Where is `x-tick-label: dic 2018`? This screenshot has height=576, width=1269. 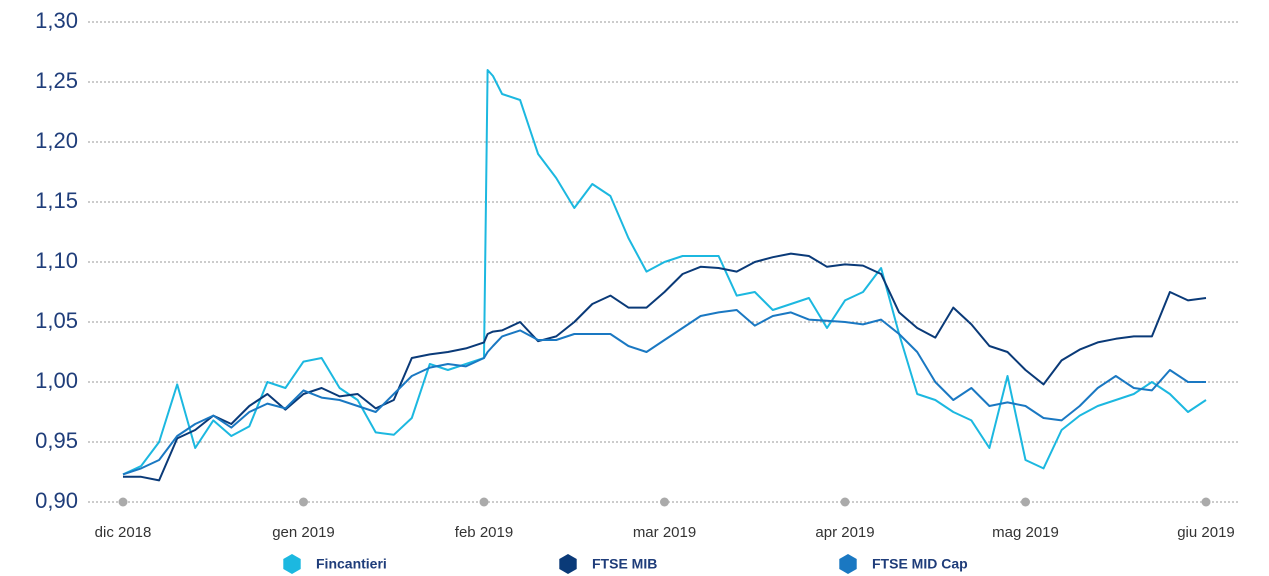
x-tick-label: dic 2018 is located at coordinates (123, 532).